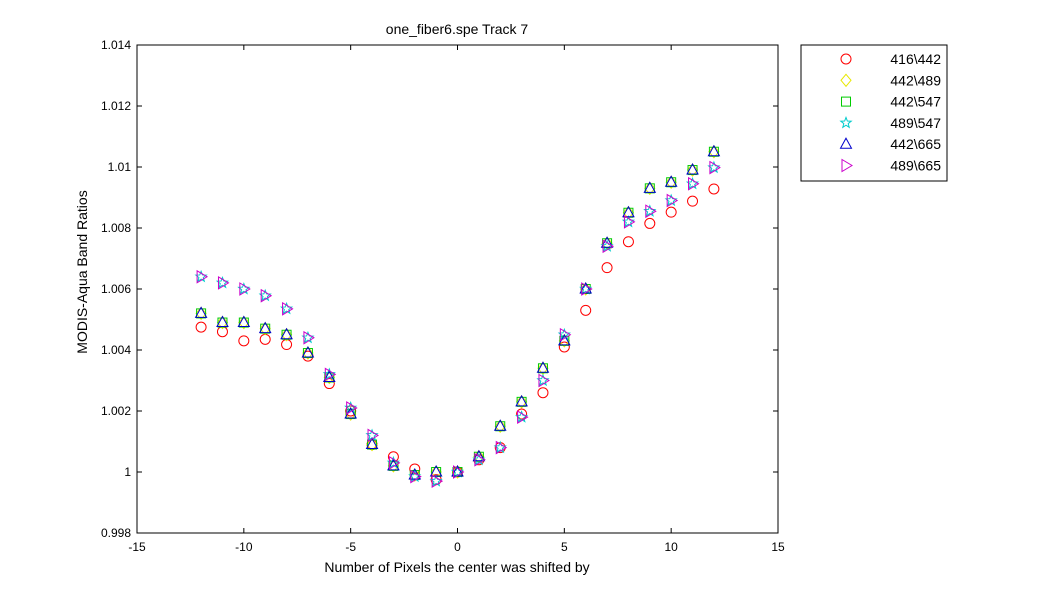 This screenshot has width=1050, height=600. I want to click on y-axis-label: MODIS-Aqua Band Ratios, so click(82, 271).